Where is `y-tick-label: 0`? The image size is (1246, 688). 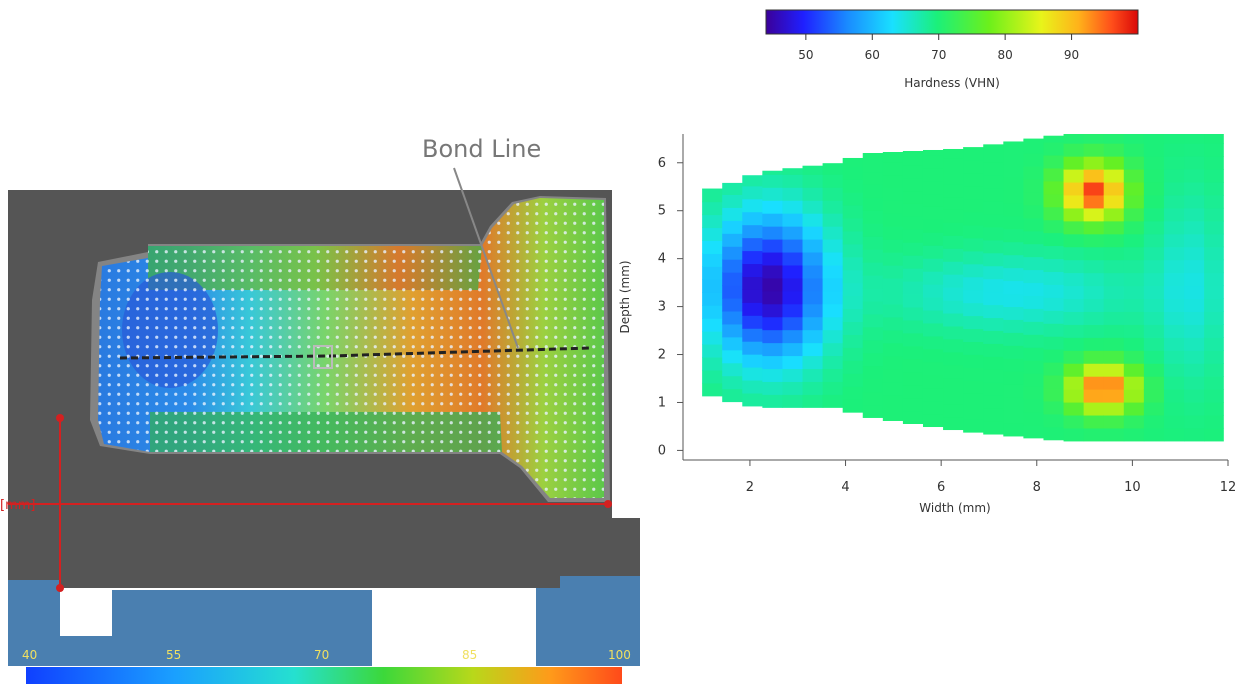 y-tick-label: 0 is located at coordinates (662, 450).